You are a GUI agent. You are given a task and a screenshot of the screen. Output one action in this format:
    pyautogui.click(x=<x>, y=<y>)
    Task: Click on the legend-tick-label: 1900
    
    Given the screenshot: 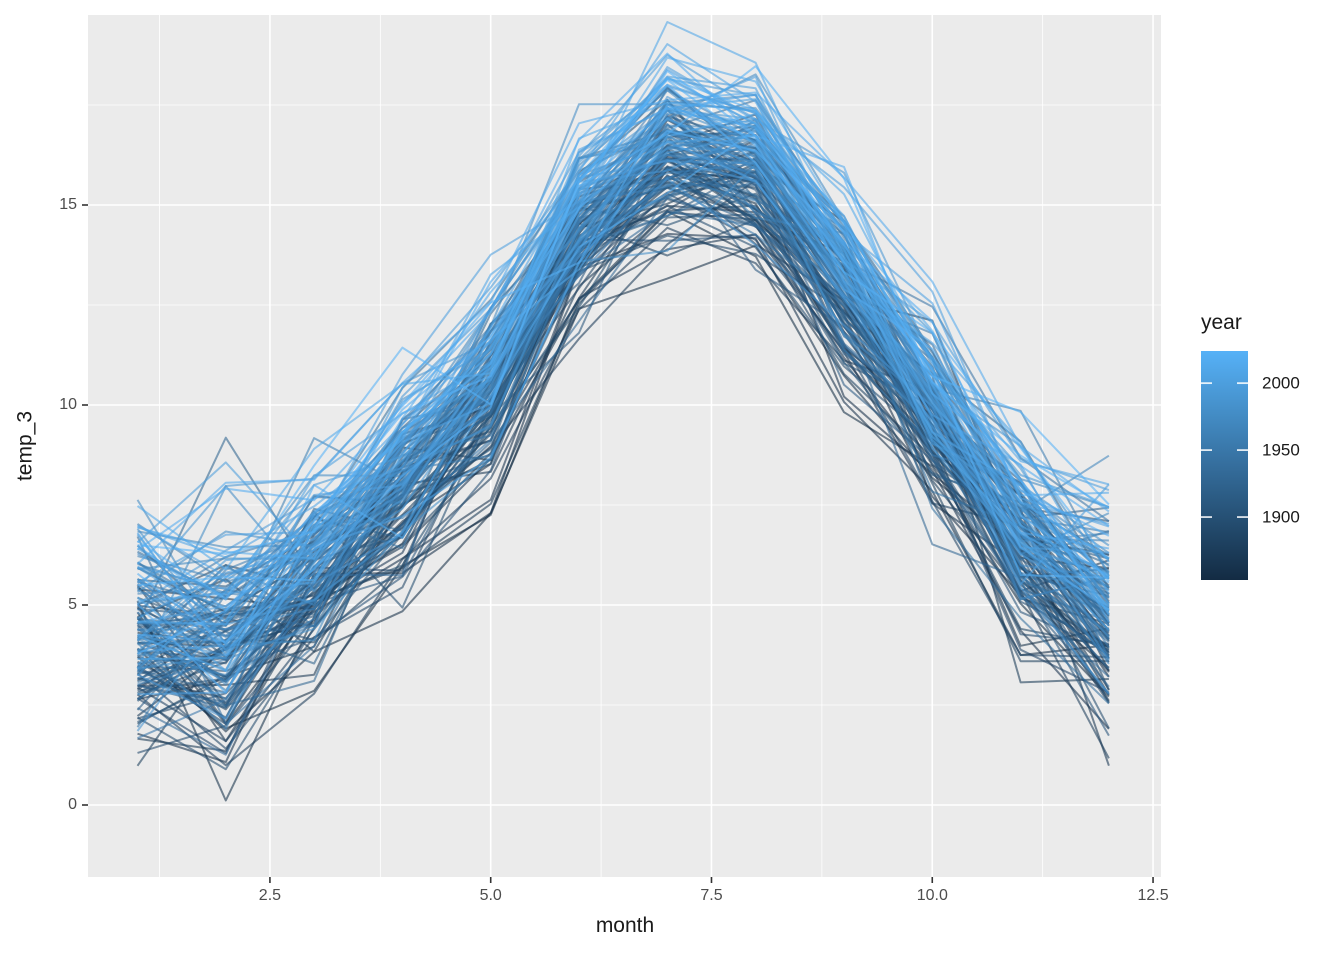 What is the action you would take?
    pyautogui.click(x=1281, y=517)
    